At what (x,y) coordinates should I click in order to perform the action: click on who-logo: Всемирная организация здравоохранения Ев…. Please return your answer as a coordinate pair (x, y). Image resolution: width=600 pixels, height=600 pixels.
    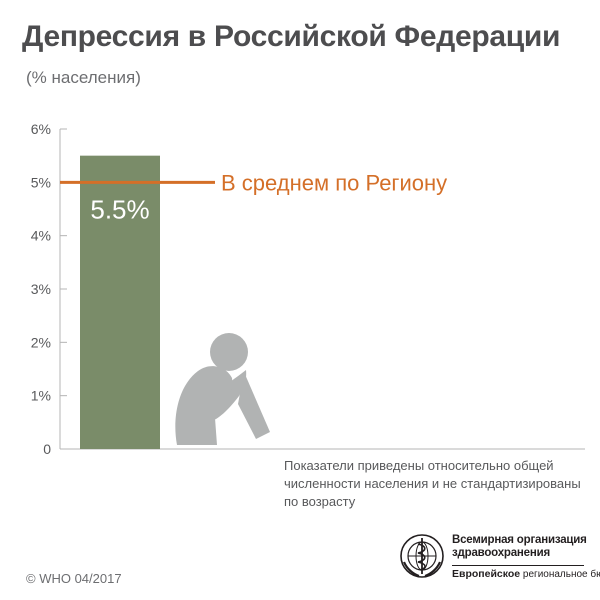
    Looking at the image, I should click on (499, 556).